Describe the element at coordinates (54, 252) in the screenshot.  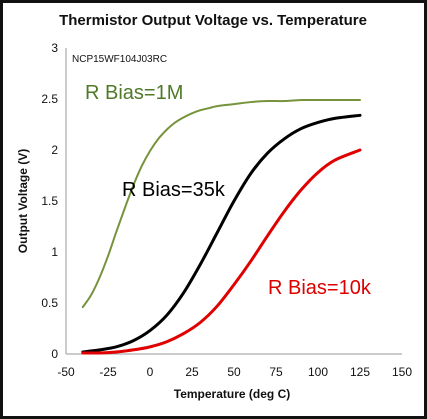
I see `y-tick-label: 1` at that location.